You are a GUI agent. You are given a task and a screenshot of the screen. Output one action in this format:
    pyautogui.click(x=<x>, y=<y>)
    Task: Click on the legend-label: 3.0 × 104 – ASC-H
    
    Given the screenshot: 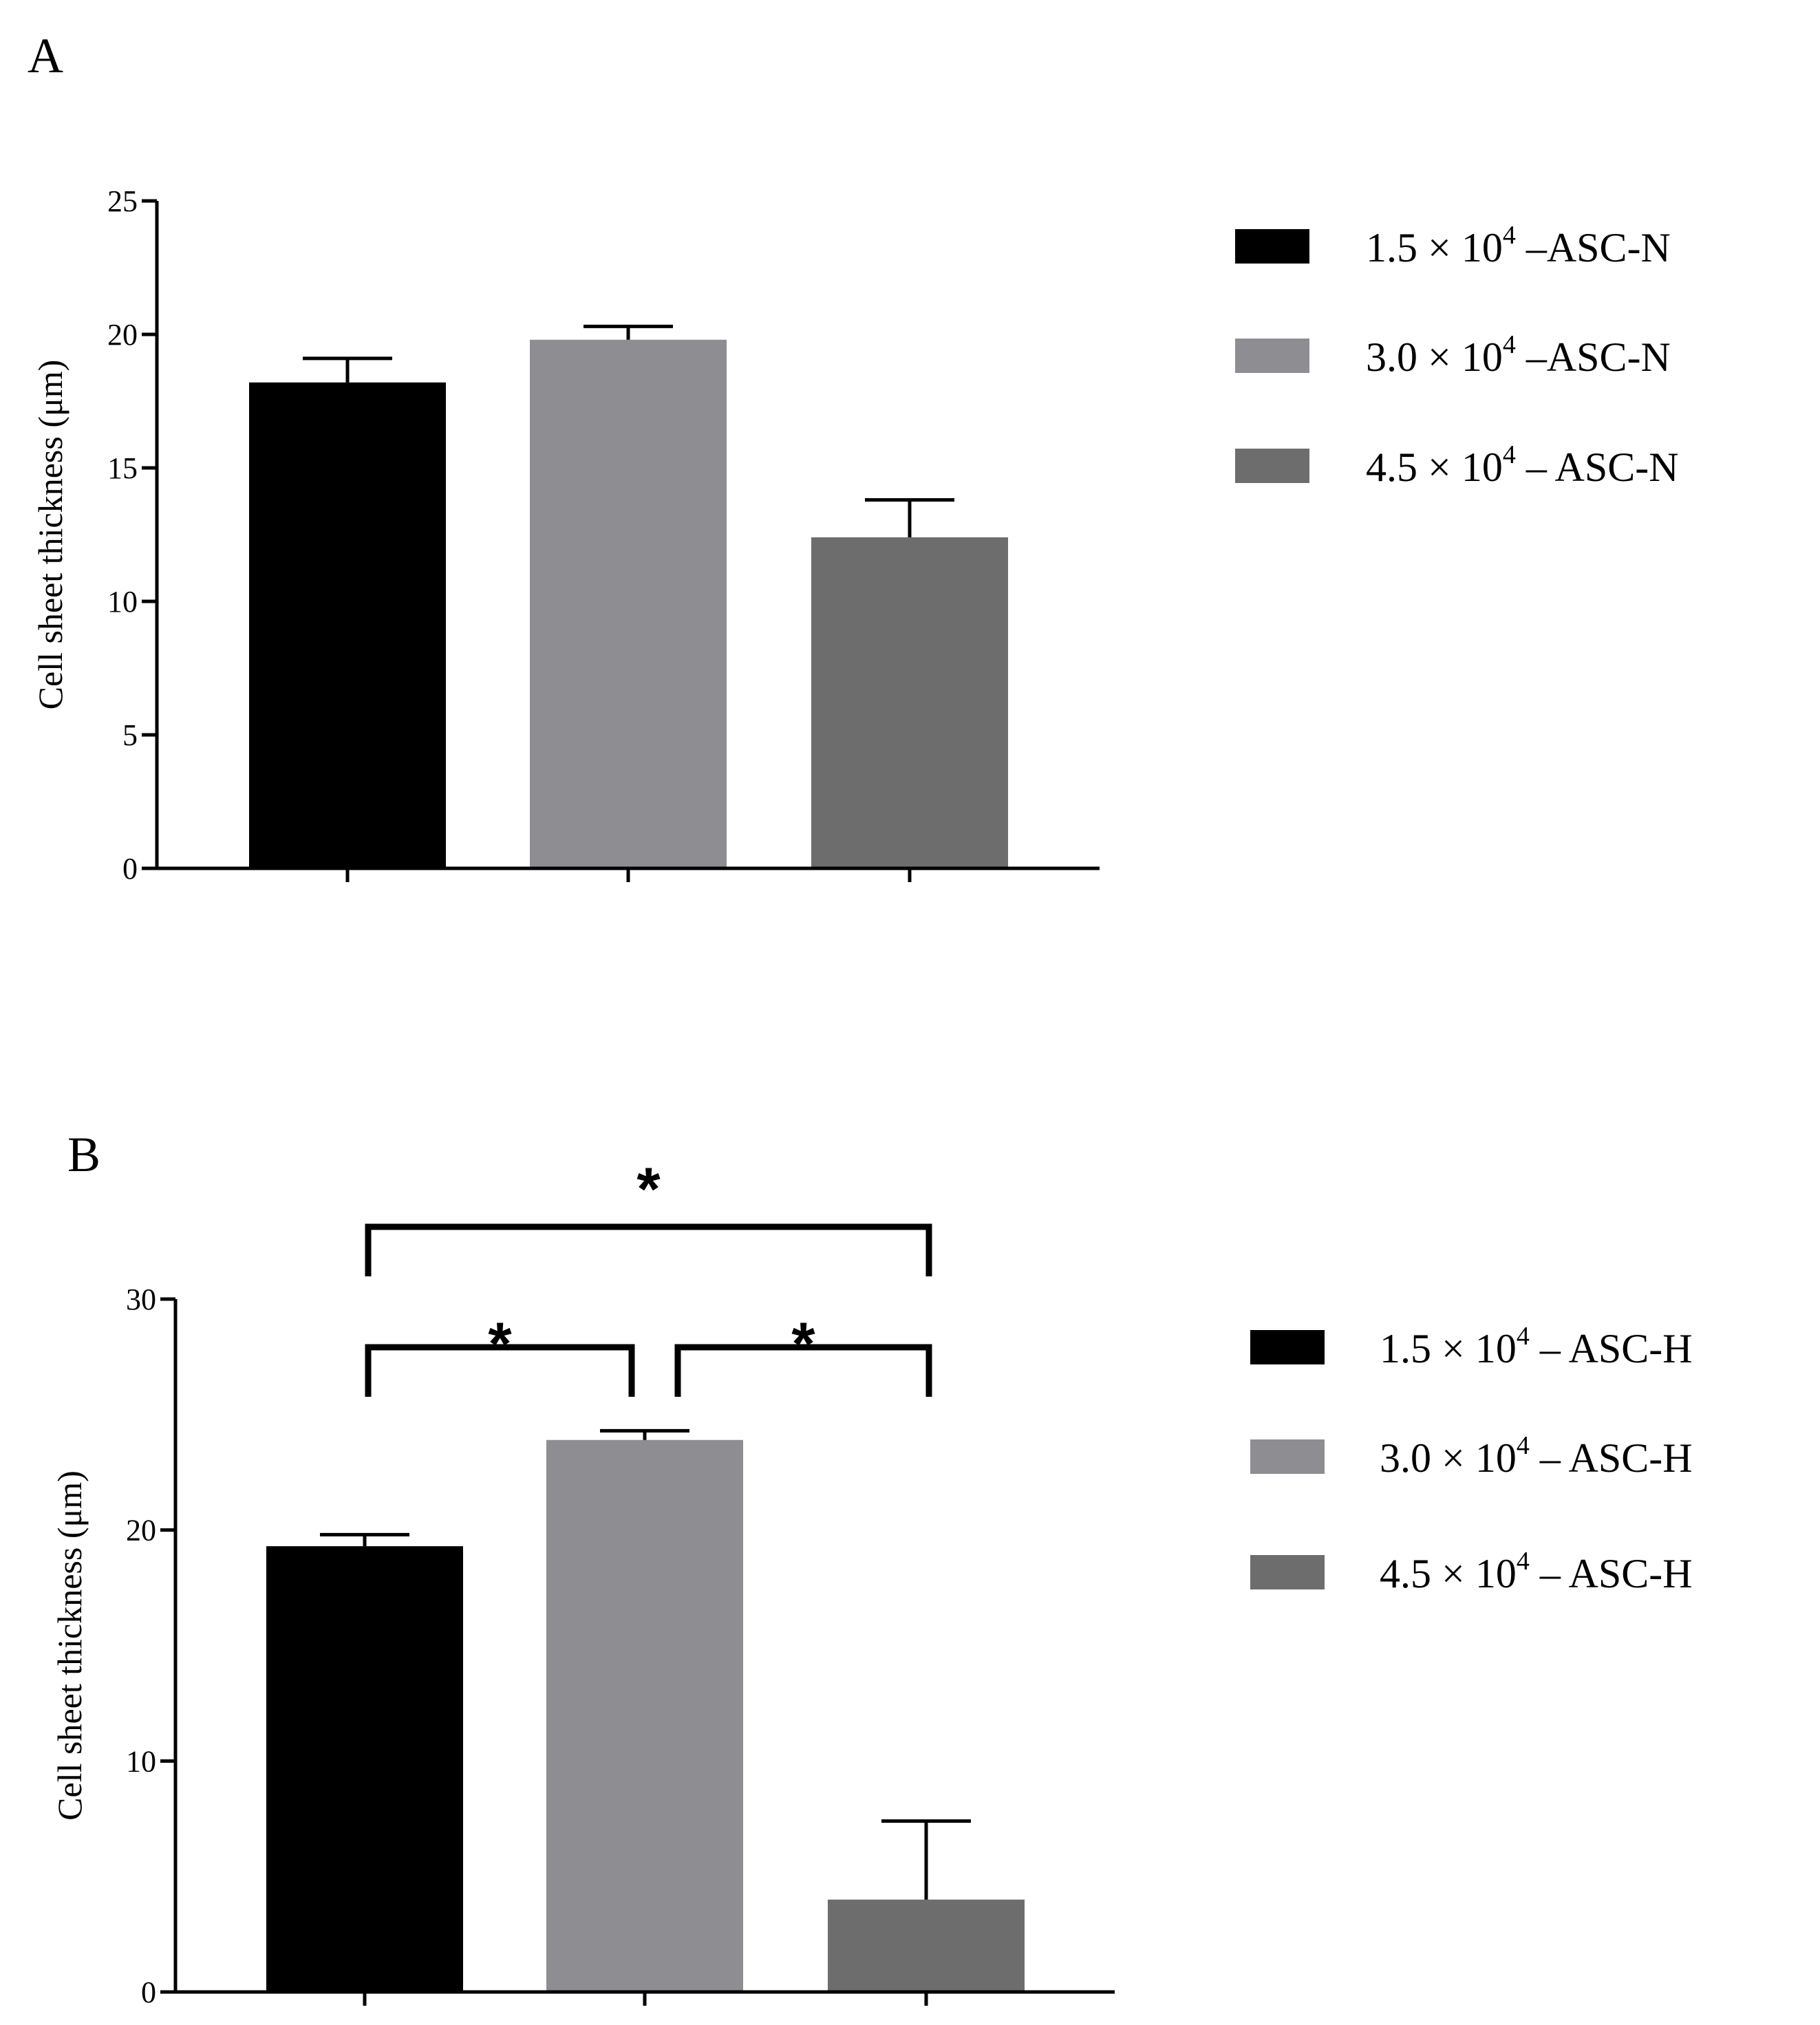 What is the action you would take?
    pyautogui.click(x=1537, y=1456)
    